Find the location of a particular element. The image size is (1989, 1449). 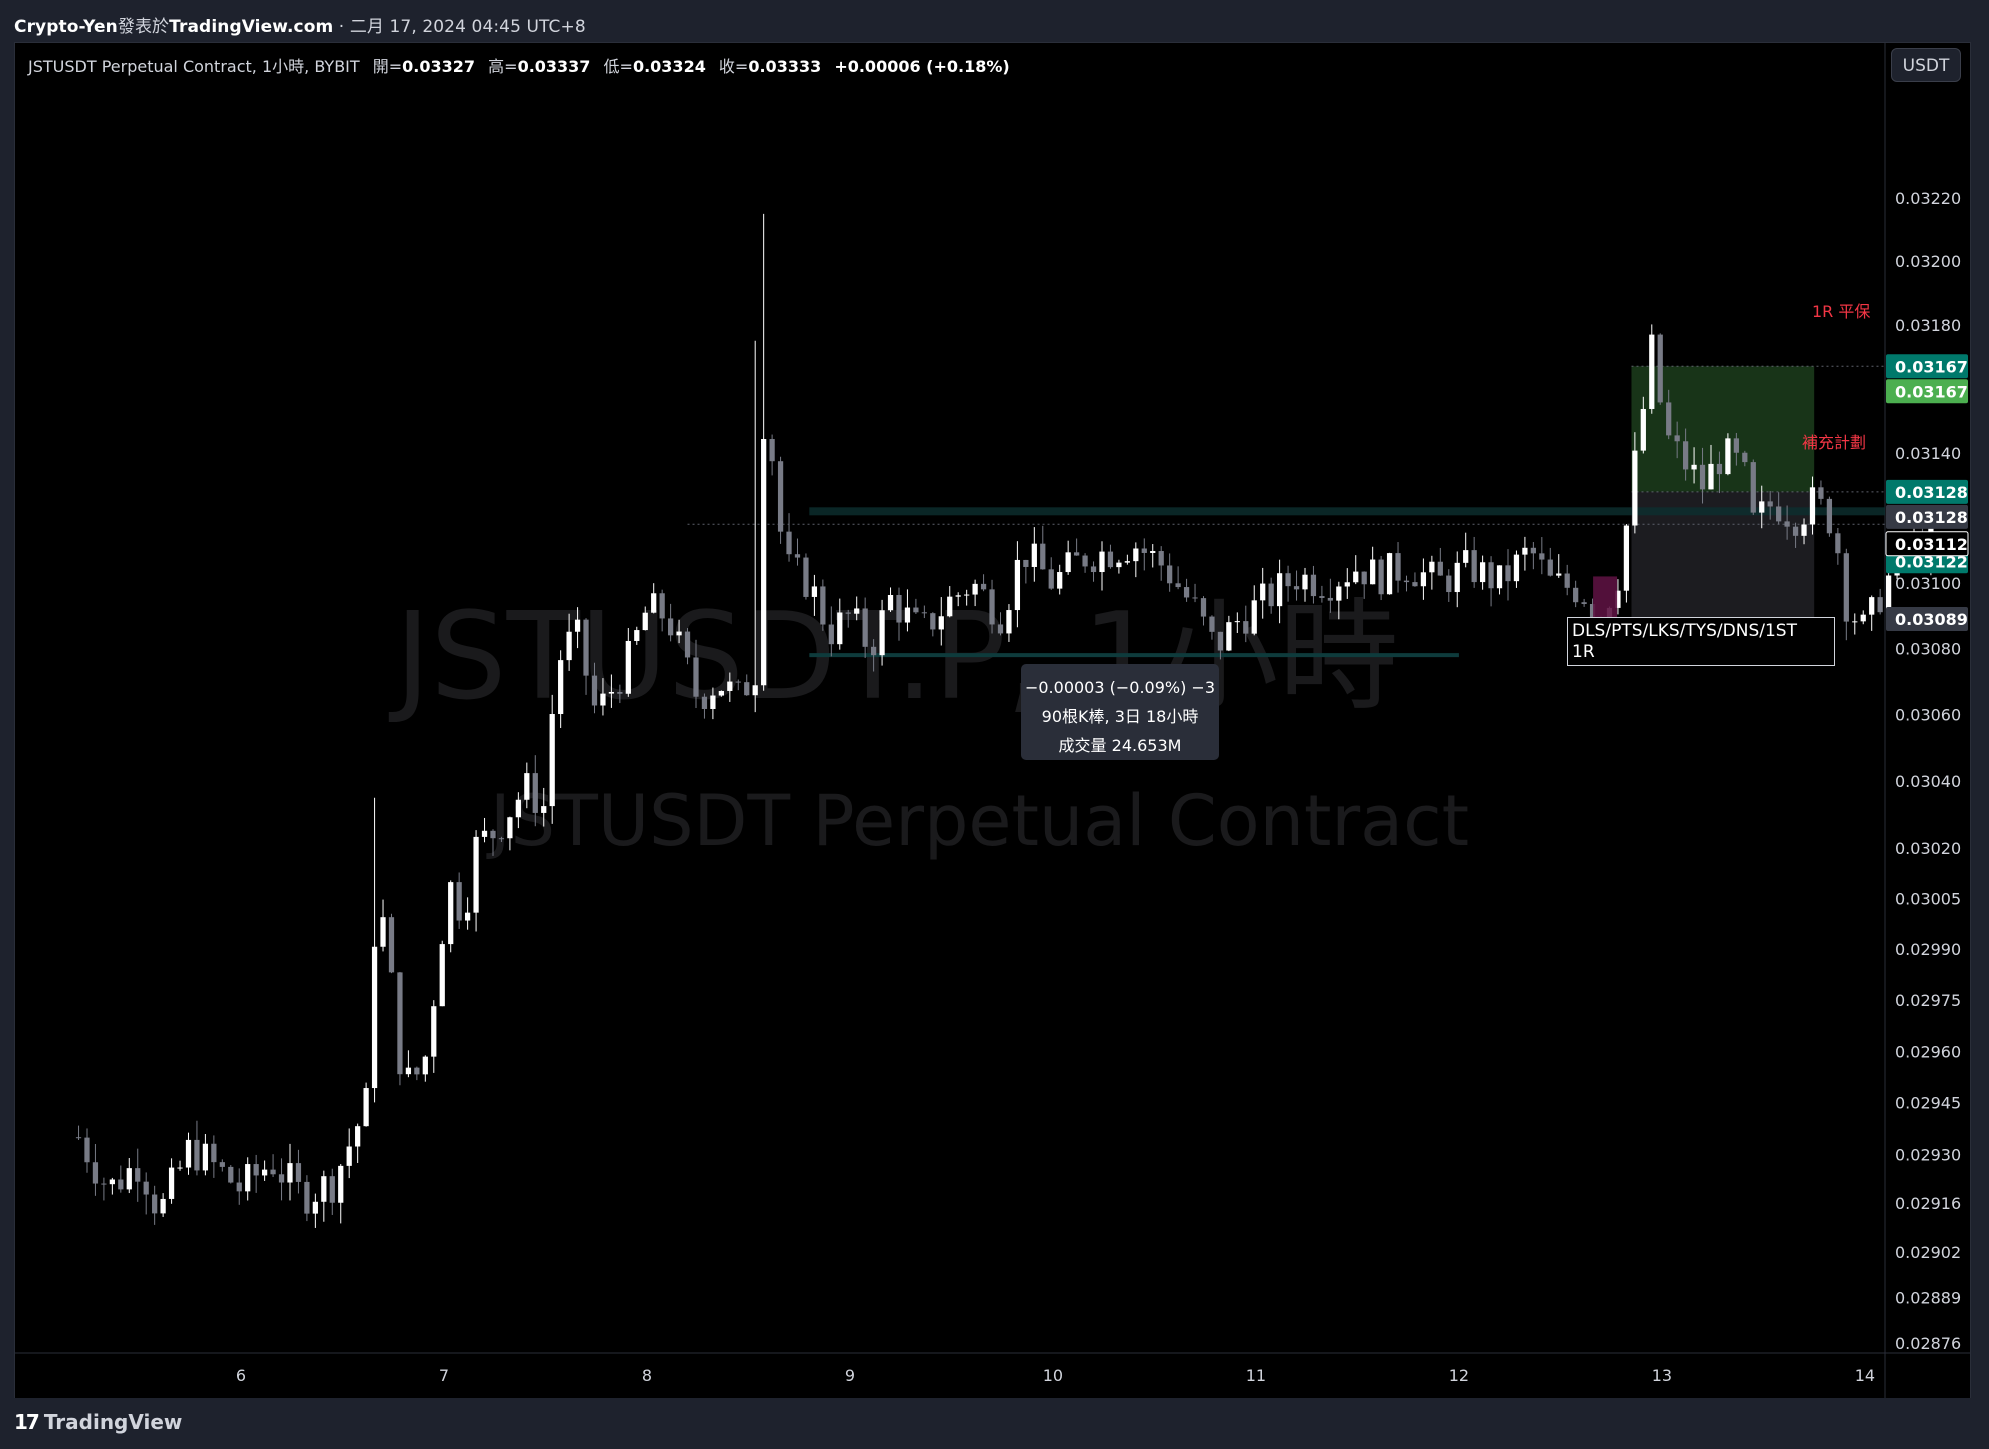

support-band is located at coordinates (1347, 511).